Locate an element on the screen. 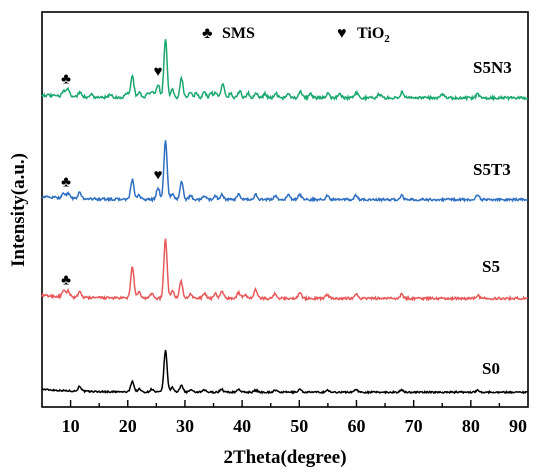 The height and width of the screenshot is (473, 550). y-axis-label: Intensity(a.u.) is located at coordinates (18, 210).